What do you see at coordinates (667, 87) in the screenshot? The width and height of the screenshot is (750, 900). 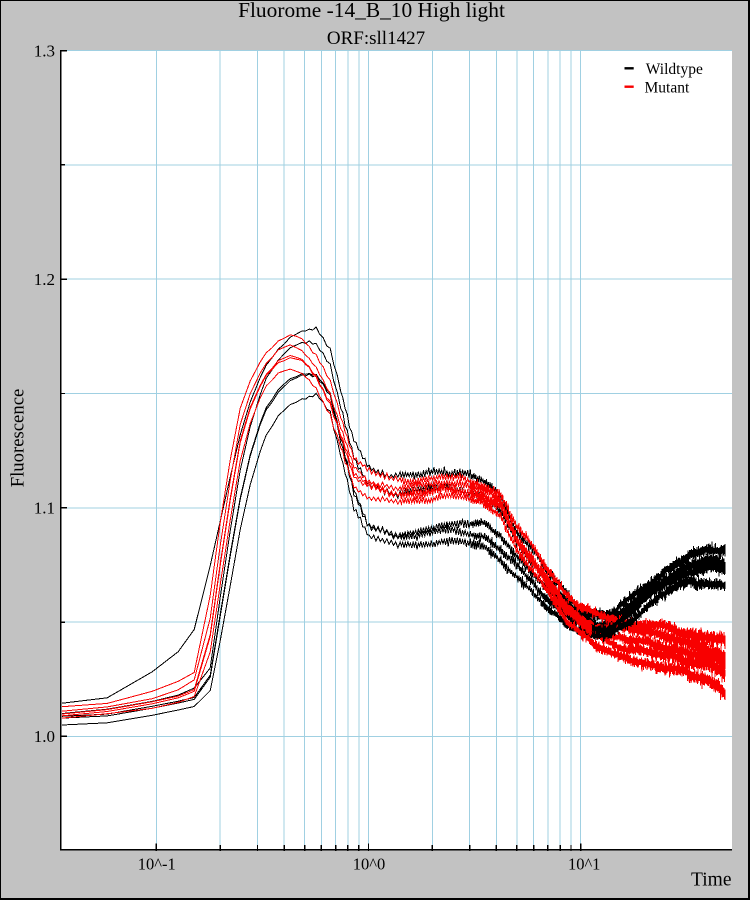 I see `svg-text: Mutant` at bounding box center [667, 87].